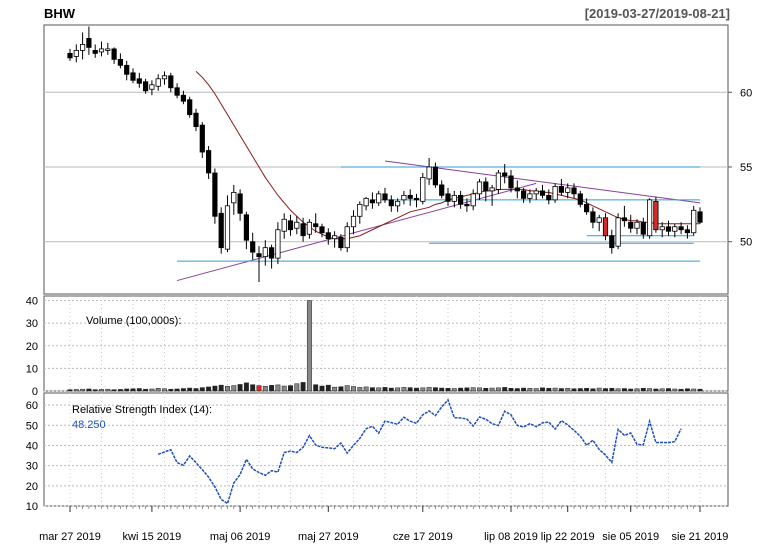  I want to click on volume-tick-label: 20, so click(32, 347).